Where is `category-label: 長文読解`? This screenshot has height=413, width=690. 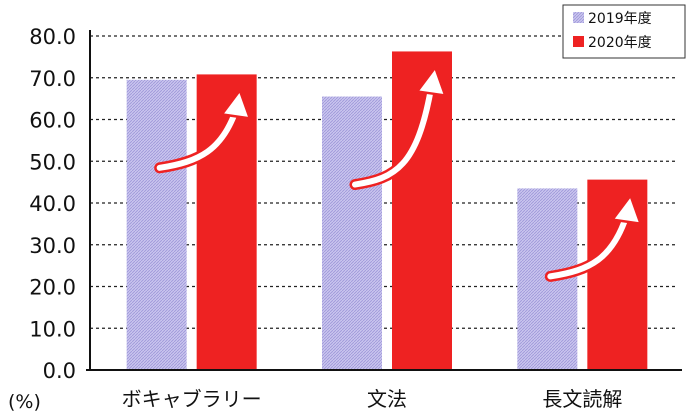
category-label: 長文読解 is located at coordinates (582, 399).